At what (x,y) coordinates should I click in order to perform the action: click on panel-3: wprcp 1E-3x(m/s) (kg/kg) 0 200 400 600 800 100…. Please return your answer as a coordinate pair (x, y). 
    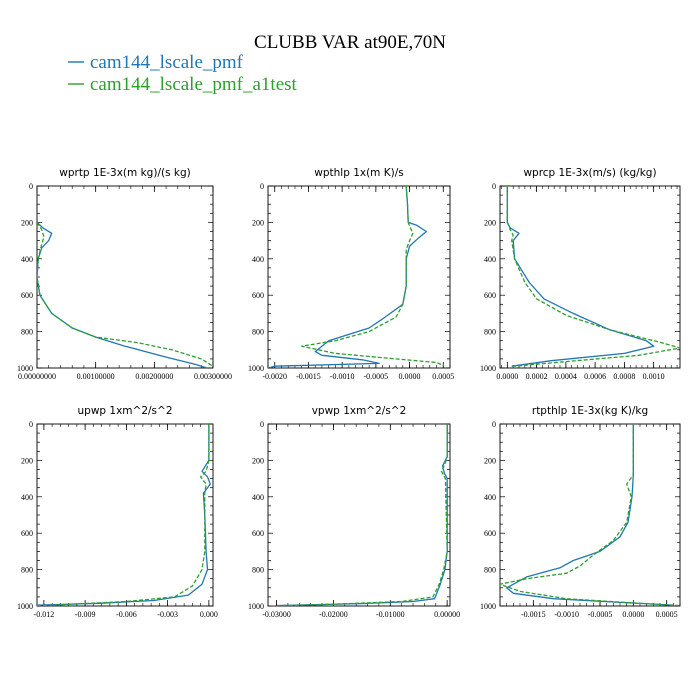
    Looking at the image, I should click on (580, 274).